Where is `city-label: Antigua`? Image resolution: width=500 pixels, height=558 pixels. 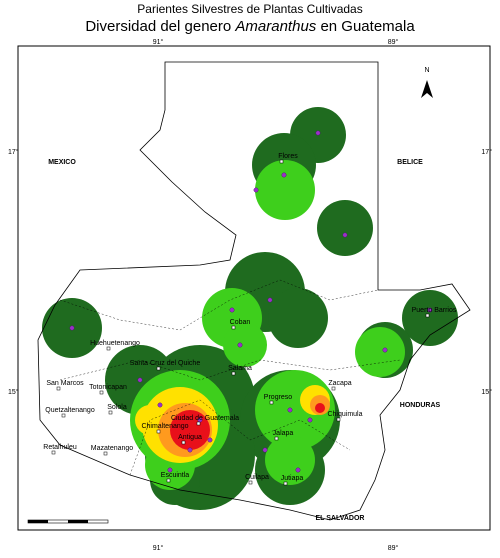 city-label: Antigua is located at coordinates (190, 437).